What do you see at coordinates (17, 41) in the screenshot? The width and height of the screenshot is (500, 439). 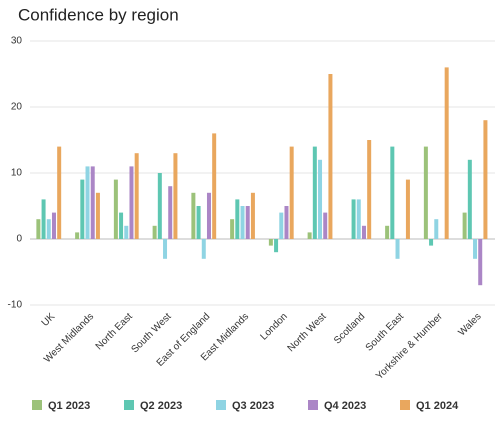 I see `y-tick-label: 30` at bounding box center [17, 41].